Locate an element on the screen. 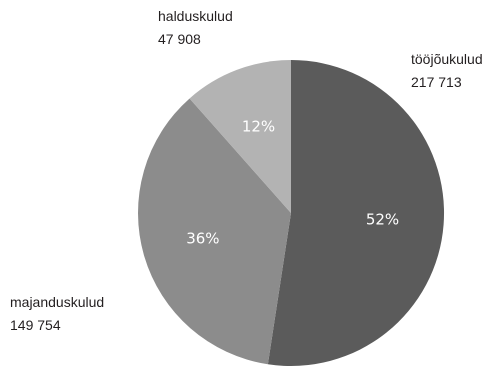 The width and height of the screenshot is (503, 367). category-name: tööjõukulud is located at coordinates (447, 59).